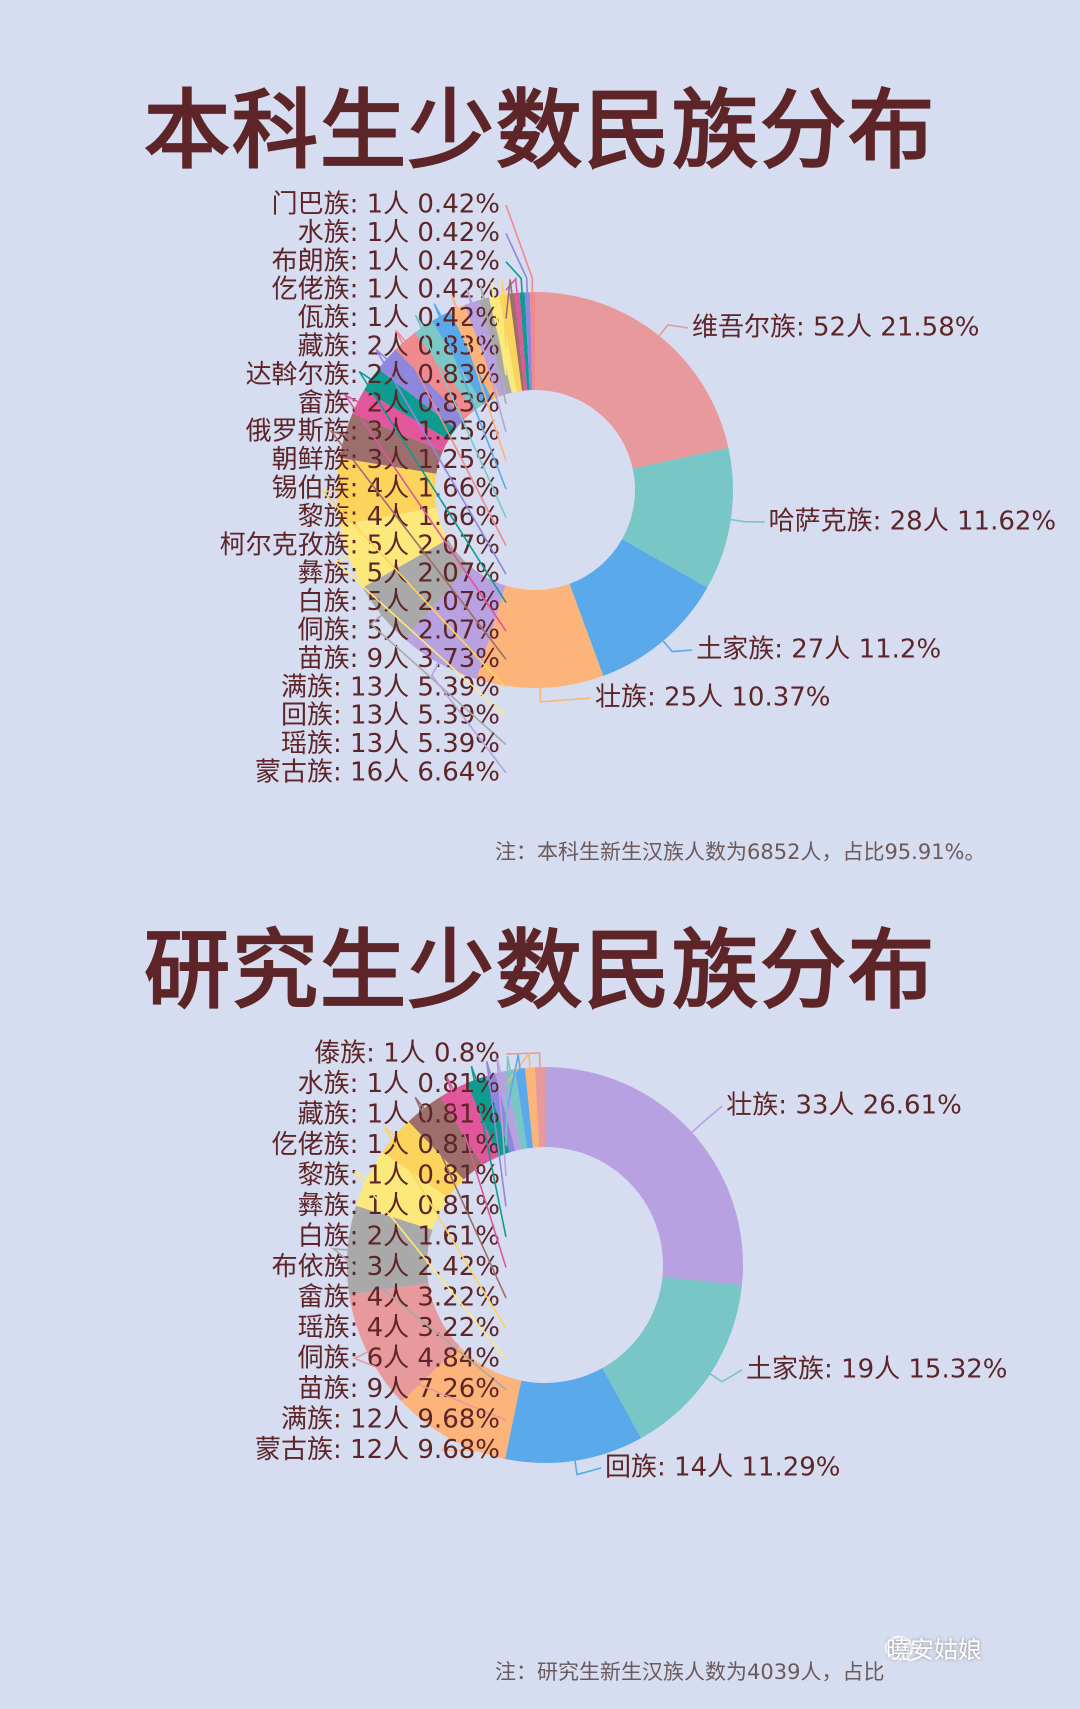 This screenshot has width=1080, height=1709. What do you see at coordinates (903, 1648) in the screenshot?
I see `wechat-icon` at bounding box center [903, 1648].